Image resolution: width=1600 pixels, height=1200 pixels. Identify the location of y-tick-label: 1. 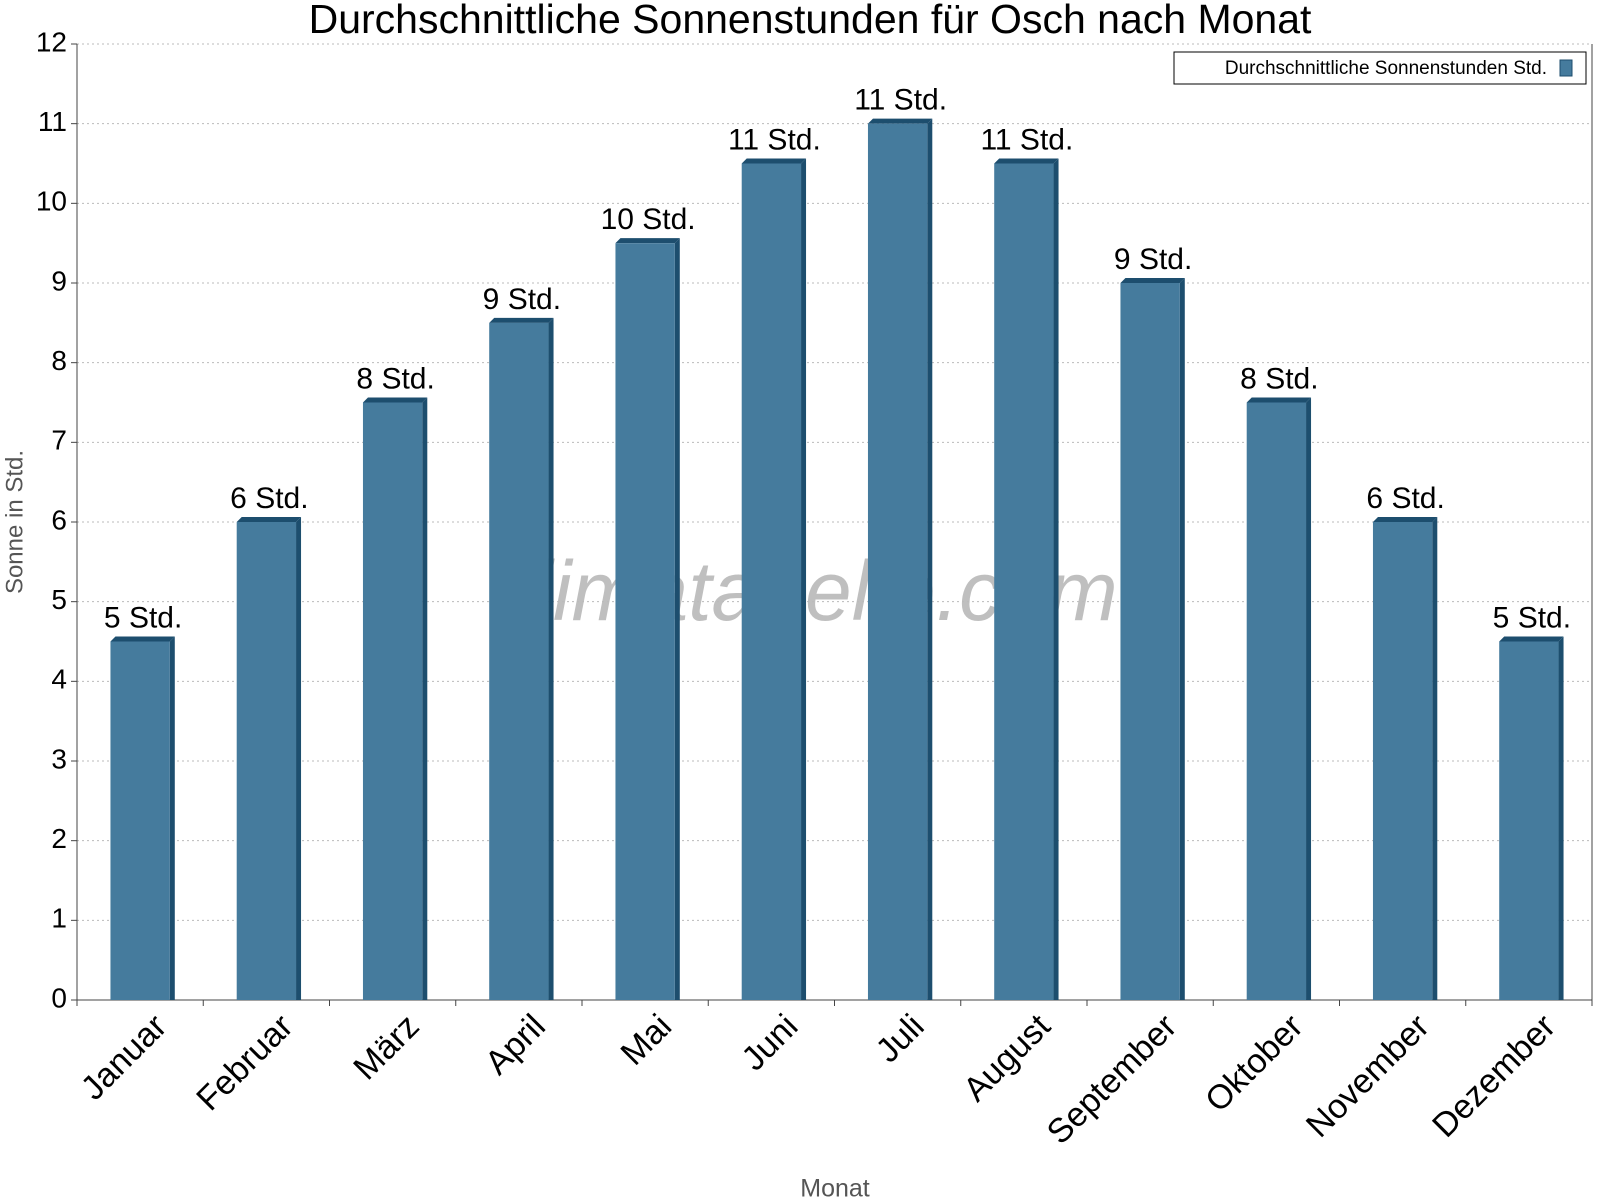
(59, 918).